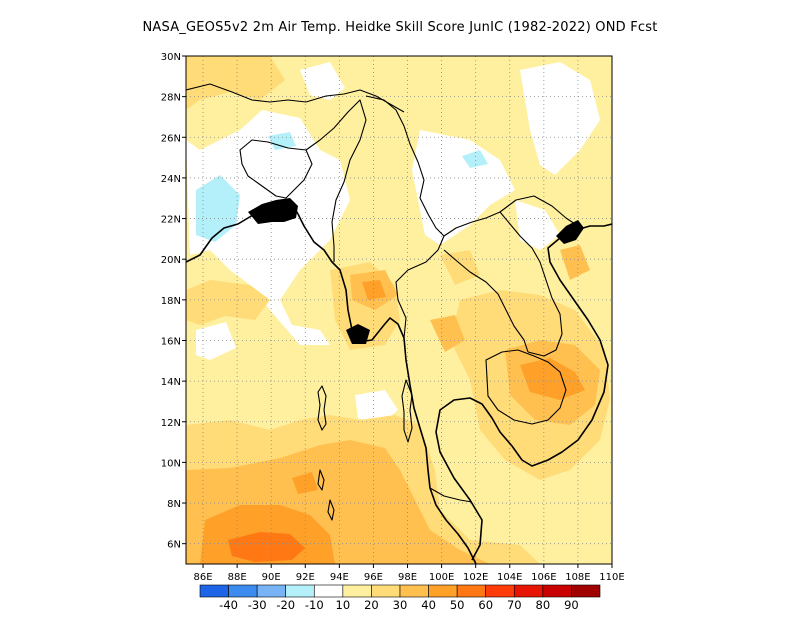 This screenshot has height=618, width=800. I want to click on border-myanmar-thailand, so click(420, 287).